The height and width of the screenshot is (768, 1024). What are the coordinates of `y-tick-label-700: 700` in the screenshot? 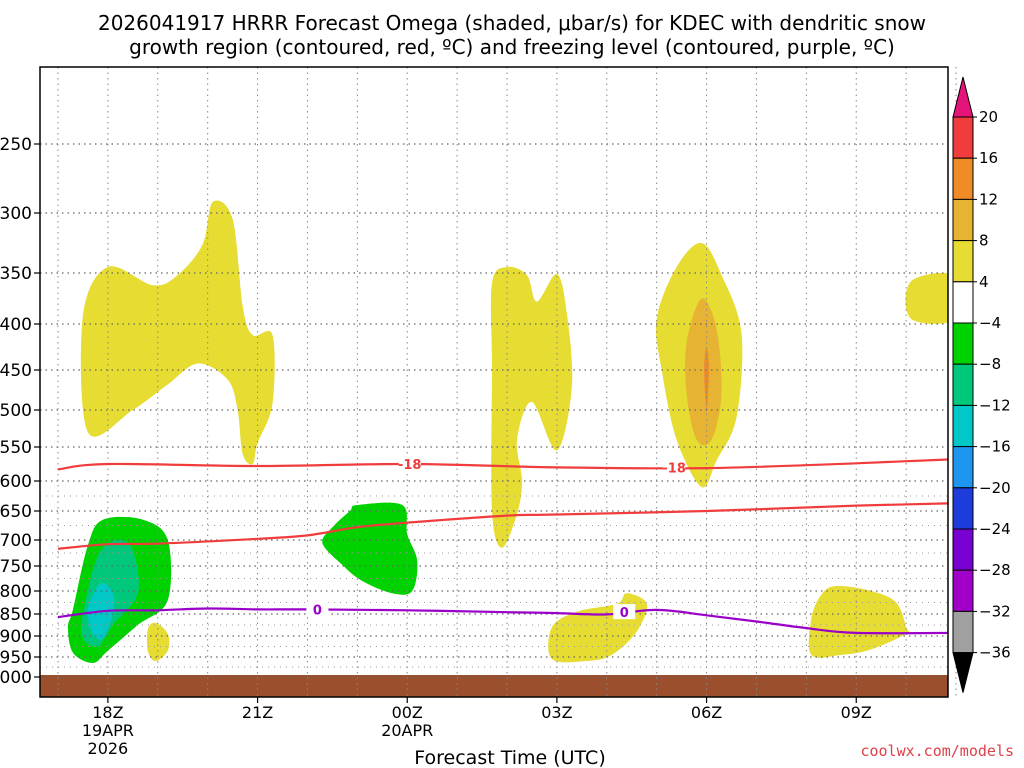 It's located at (16, 541).